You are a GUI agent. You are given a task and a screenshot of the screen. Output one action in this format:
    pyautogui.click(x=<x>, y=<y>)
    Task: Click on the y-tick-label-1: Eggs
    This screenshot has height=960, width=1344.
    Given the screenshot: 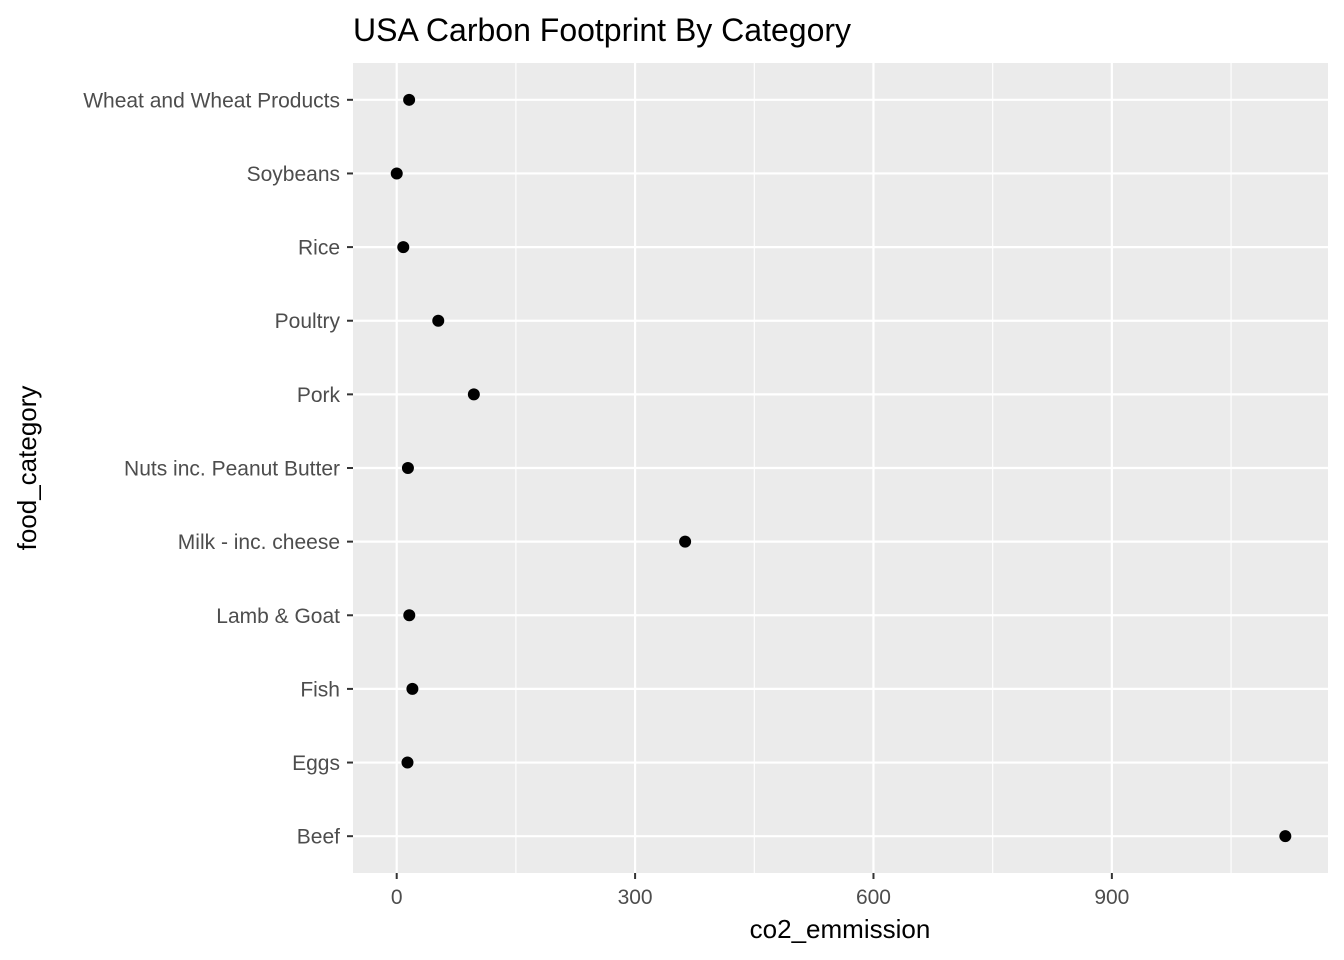 What is the action you would take?
    pyautogui.click(x=316, y=763)
    